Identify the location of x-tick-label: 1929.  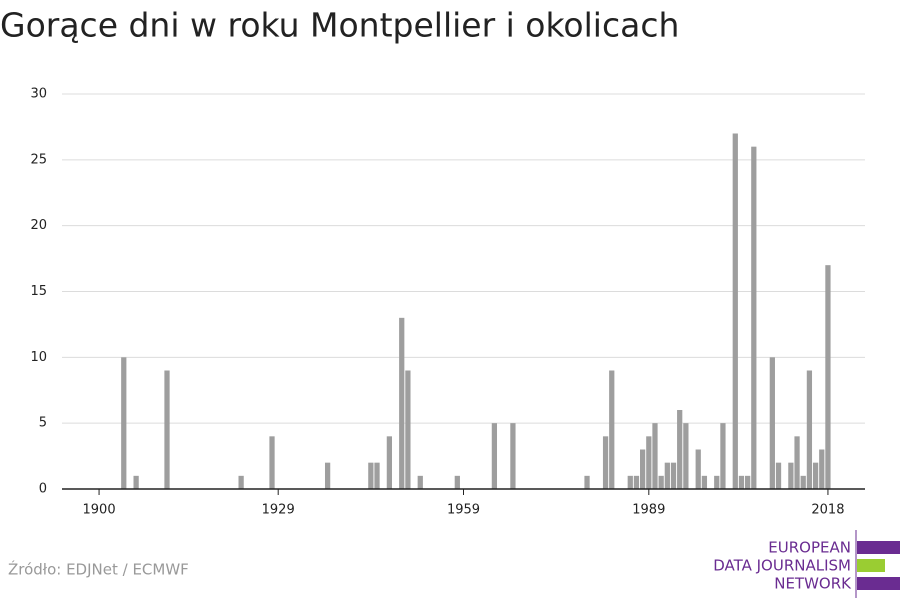
(278, 510).